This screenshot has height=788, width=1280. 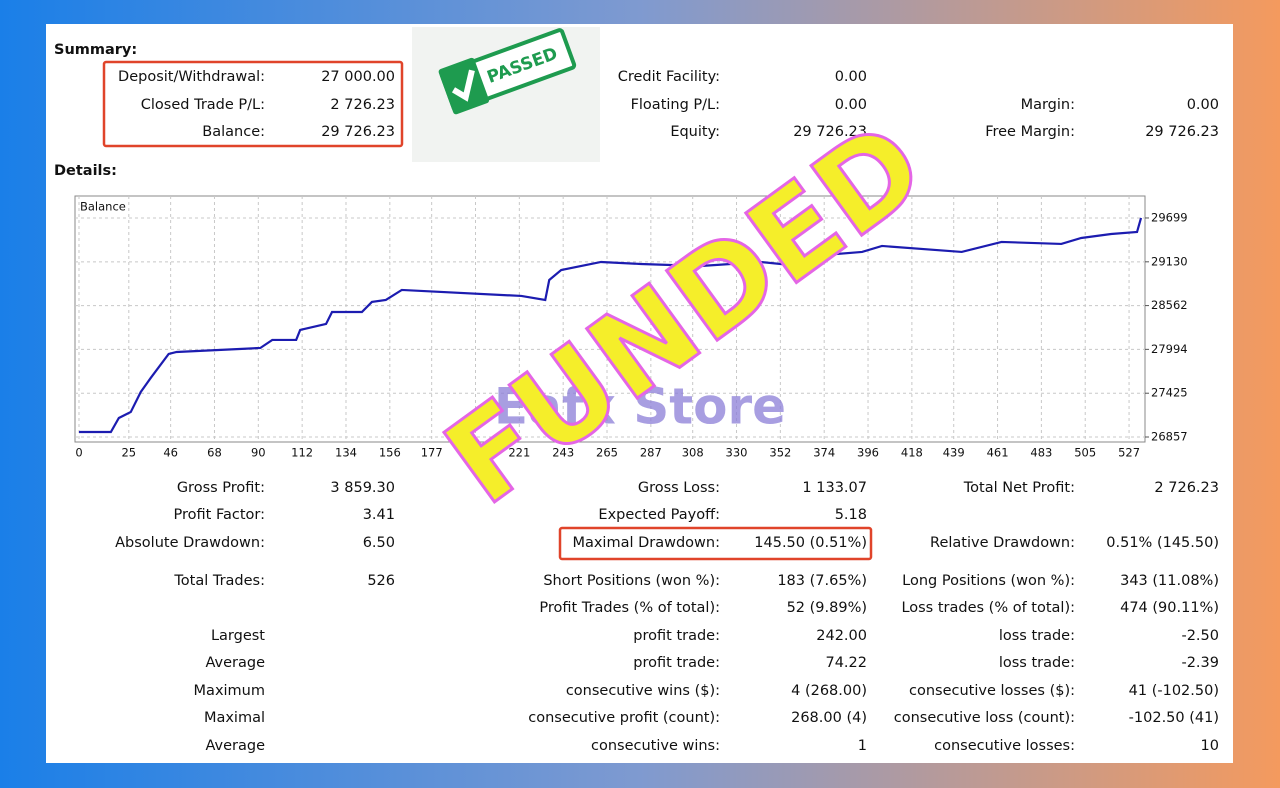 What do you see at coordinates (190, 543) in the screenshot?
I see `stat-label: Absolute Drawdown:` at bounding box center [190, 543].